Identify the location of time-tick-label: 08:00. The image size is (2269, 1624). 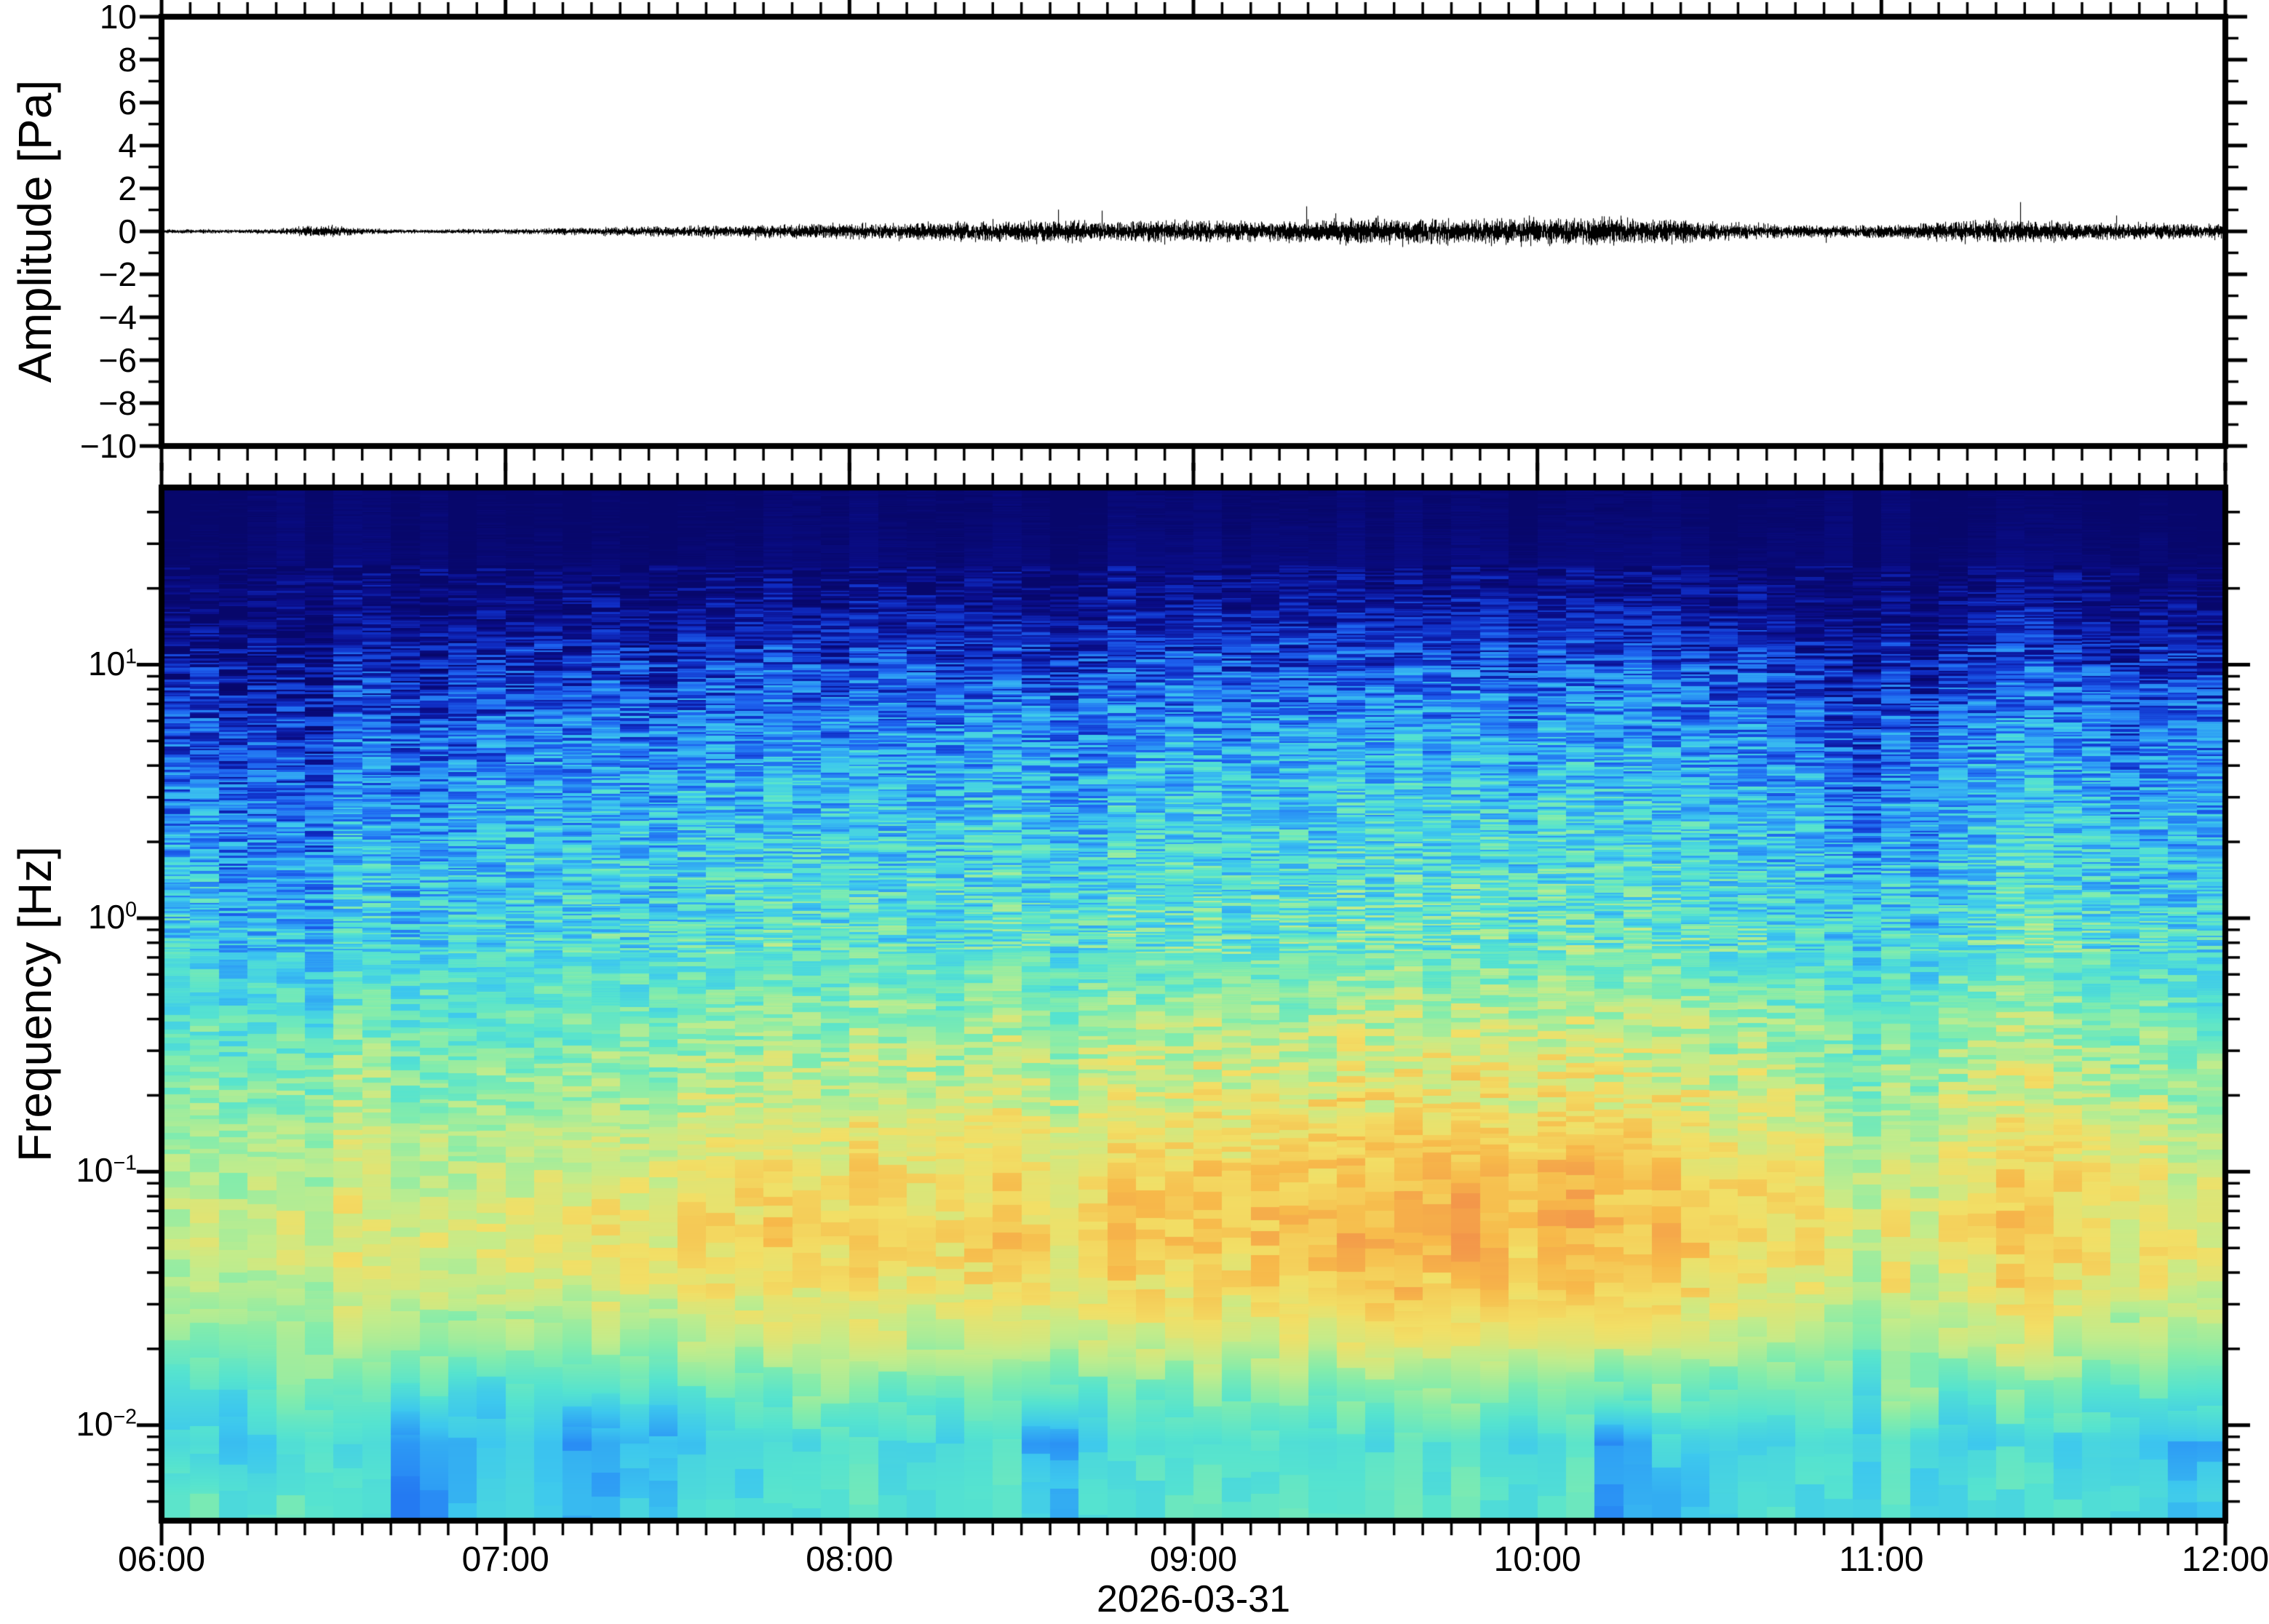
(850, 1559).